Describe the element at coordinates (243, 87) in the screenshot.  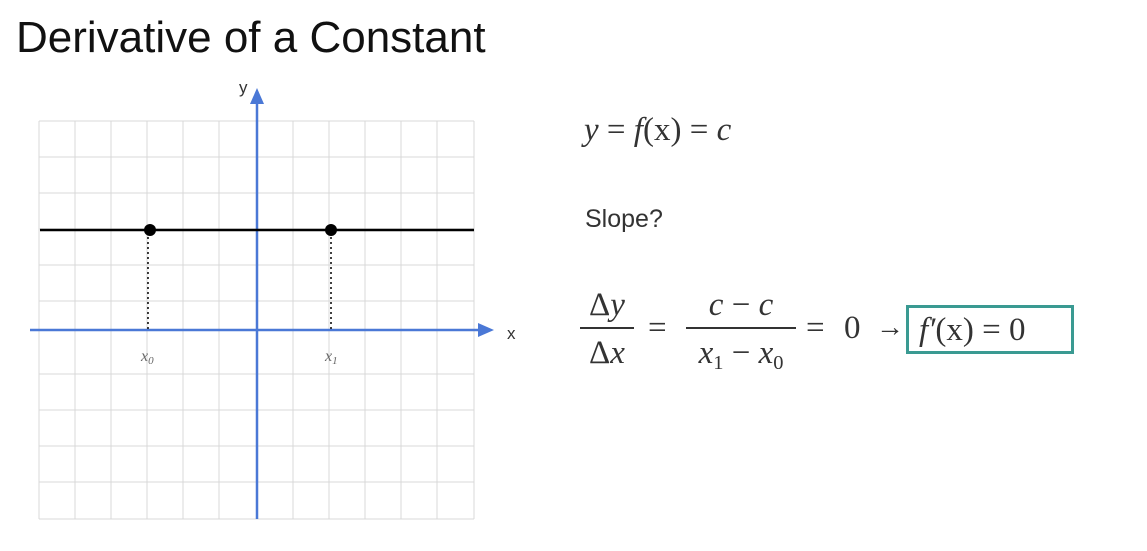
I see `y-axis-label: y` at that location.